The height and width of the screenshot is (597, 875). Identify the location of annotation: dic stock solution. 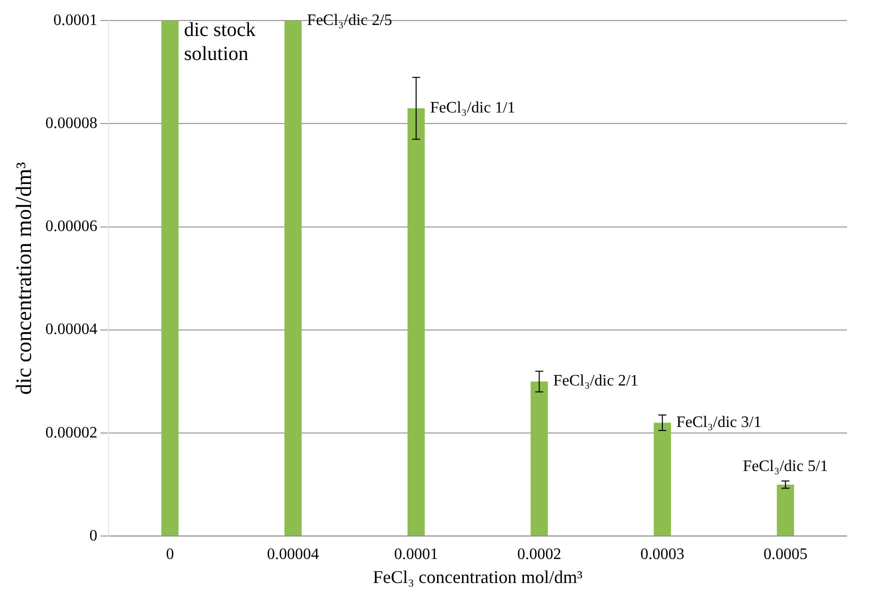
(220, 41).